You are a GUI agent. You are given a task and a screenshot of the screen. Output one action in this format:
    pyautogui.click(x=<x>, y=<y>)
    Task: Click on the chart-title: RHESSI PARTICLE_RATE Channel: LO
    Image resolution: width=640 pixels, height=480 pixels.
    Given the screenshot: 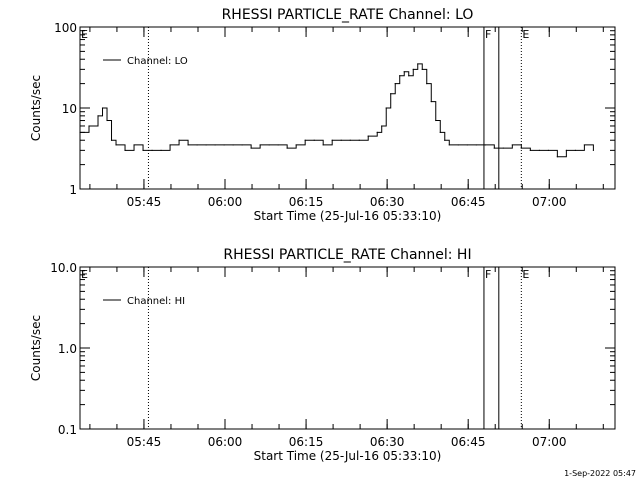 What is the action you would take?
    pyautogui.click(x=348, y=15)
    